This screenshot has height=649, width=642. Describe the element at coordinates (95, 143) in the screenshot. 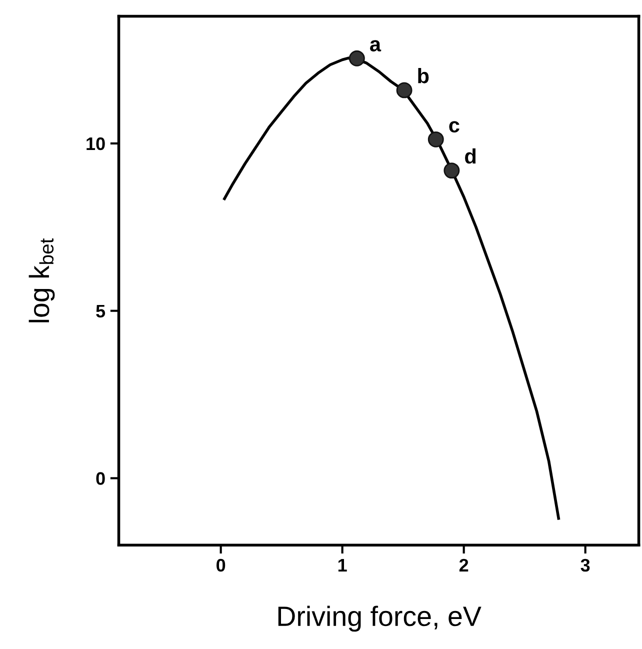

I see `y-tick-label: 10` at that location.